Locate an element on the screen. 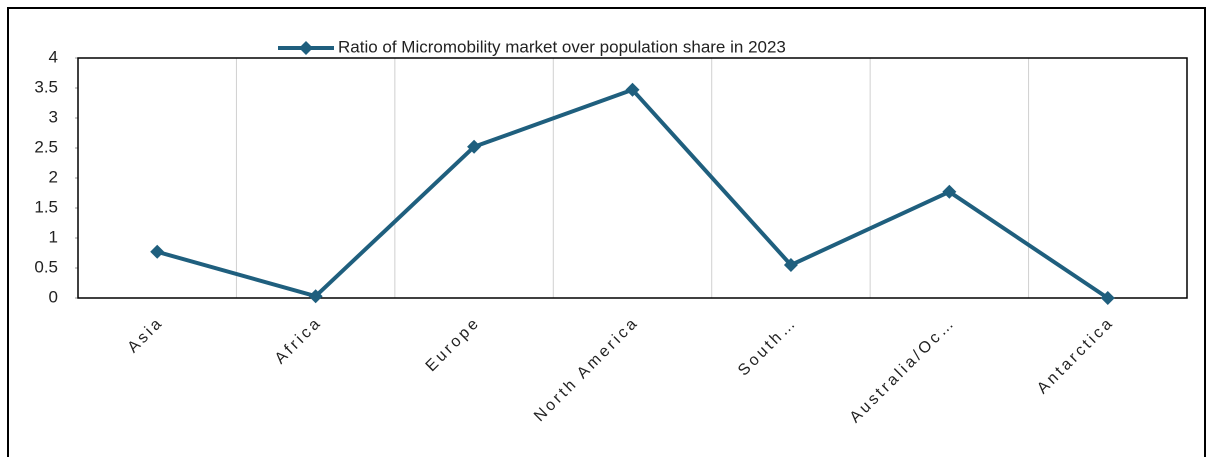 This screenshot has height=457, width=1214. y-tick-label: 3.5 is located at coordinates (46, 86).